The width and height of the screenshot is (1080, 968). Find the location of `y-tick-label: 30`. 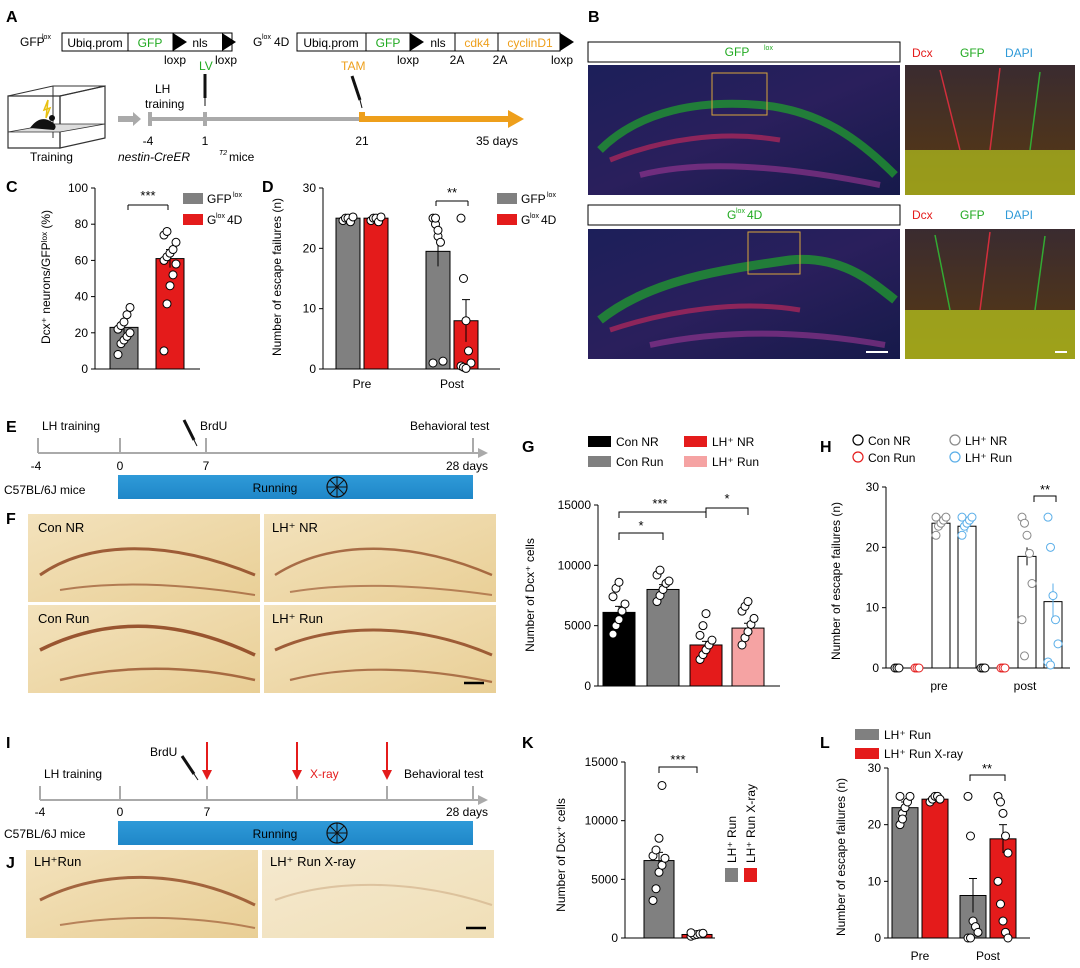

y-tick-label: 30 is located at coordinates (875, 768).